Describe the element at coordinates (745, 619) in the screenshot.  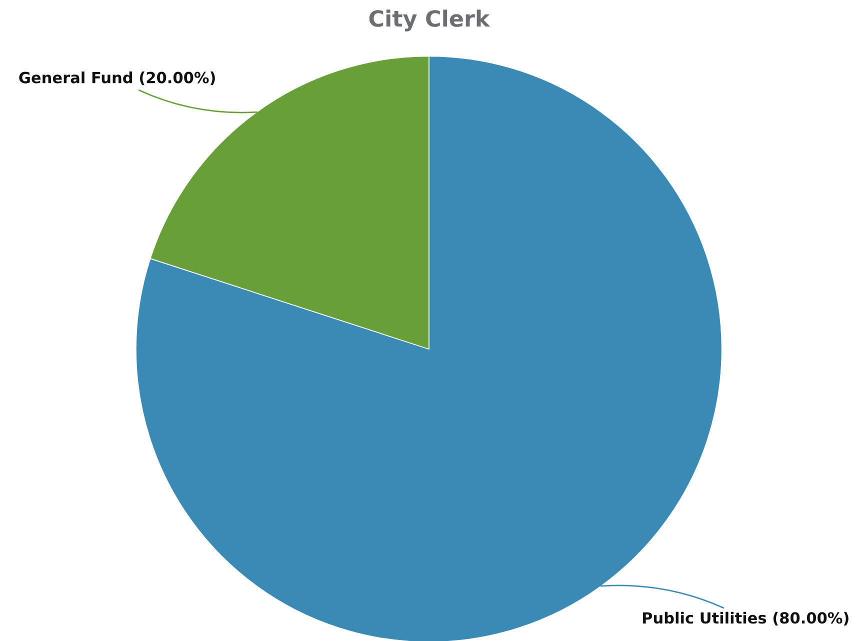
I see `slice-label: Public Utilities (80.00%)` at that location.